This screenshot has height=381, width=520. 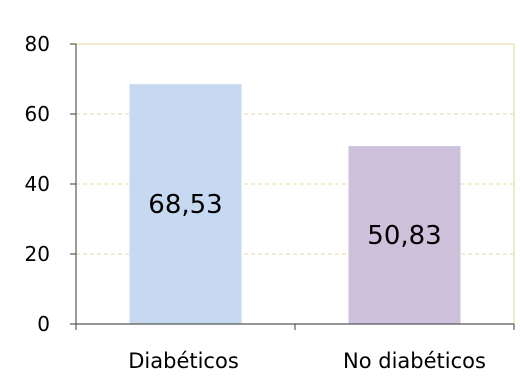 I want to click on x-category-label: Diabéticos, so click(x=183, y=361).